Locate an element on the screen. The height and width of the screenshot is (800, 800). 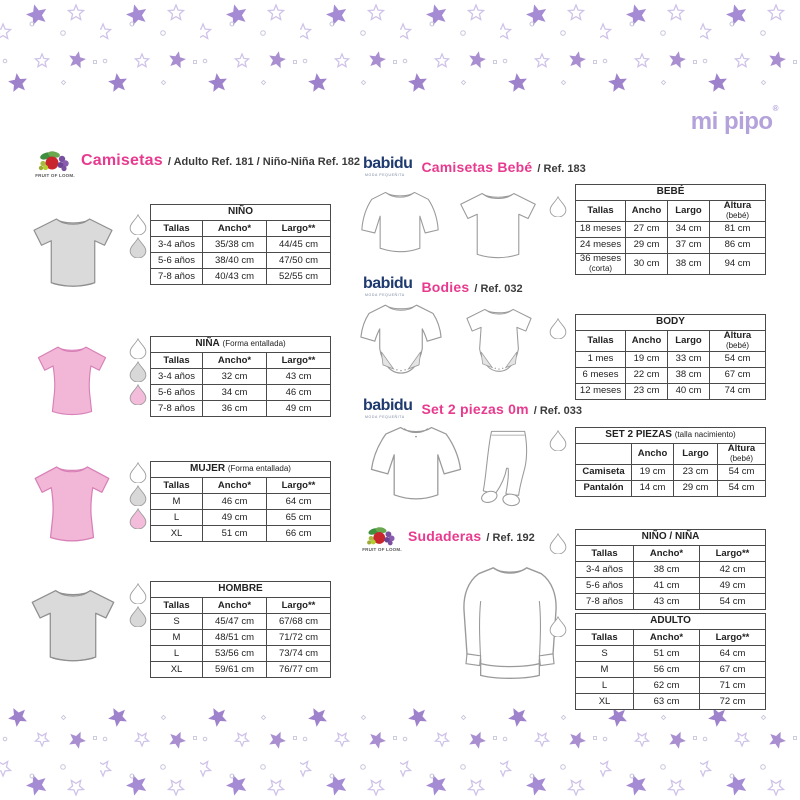
mipipo-logo: mi pipo® is located at coordinates (734, 119).